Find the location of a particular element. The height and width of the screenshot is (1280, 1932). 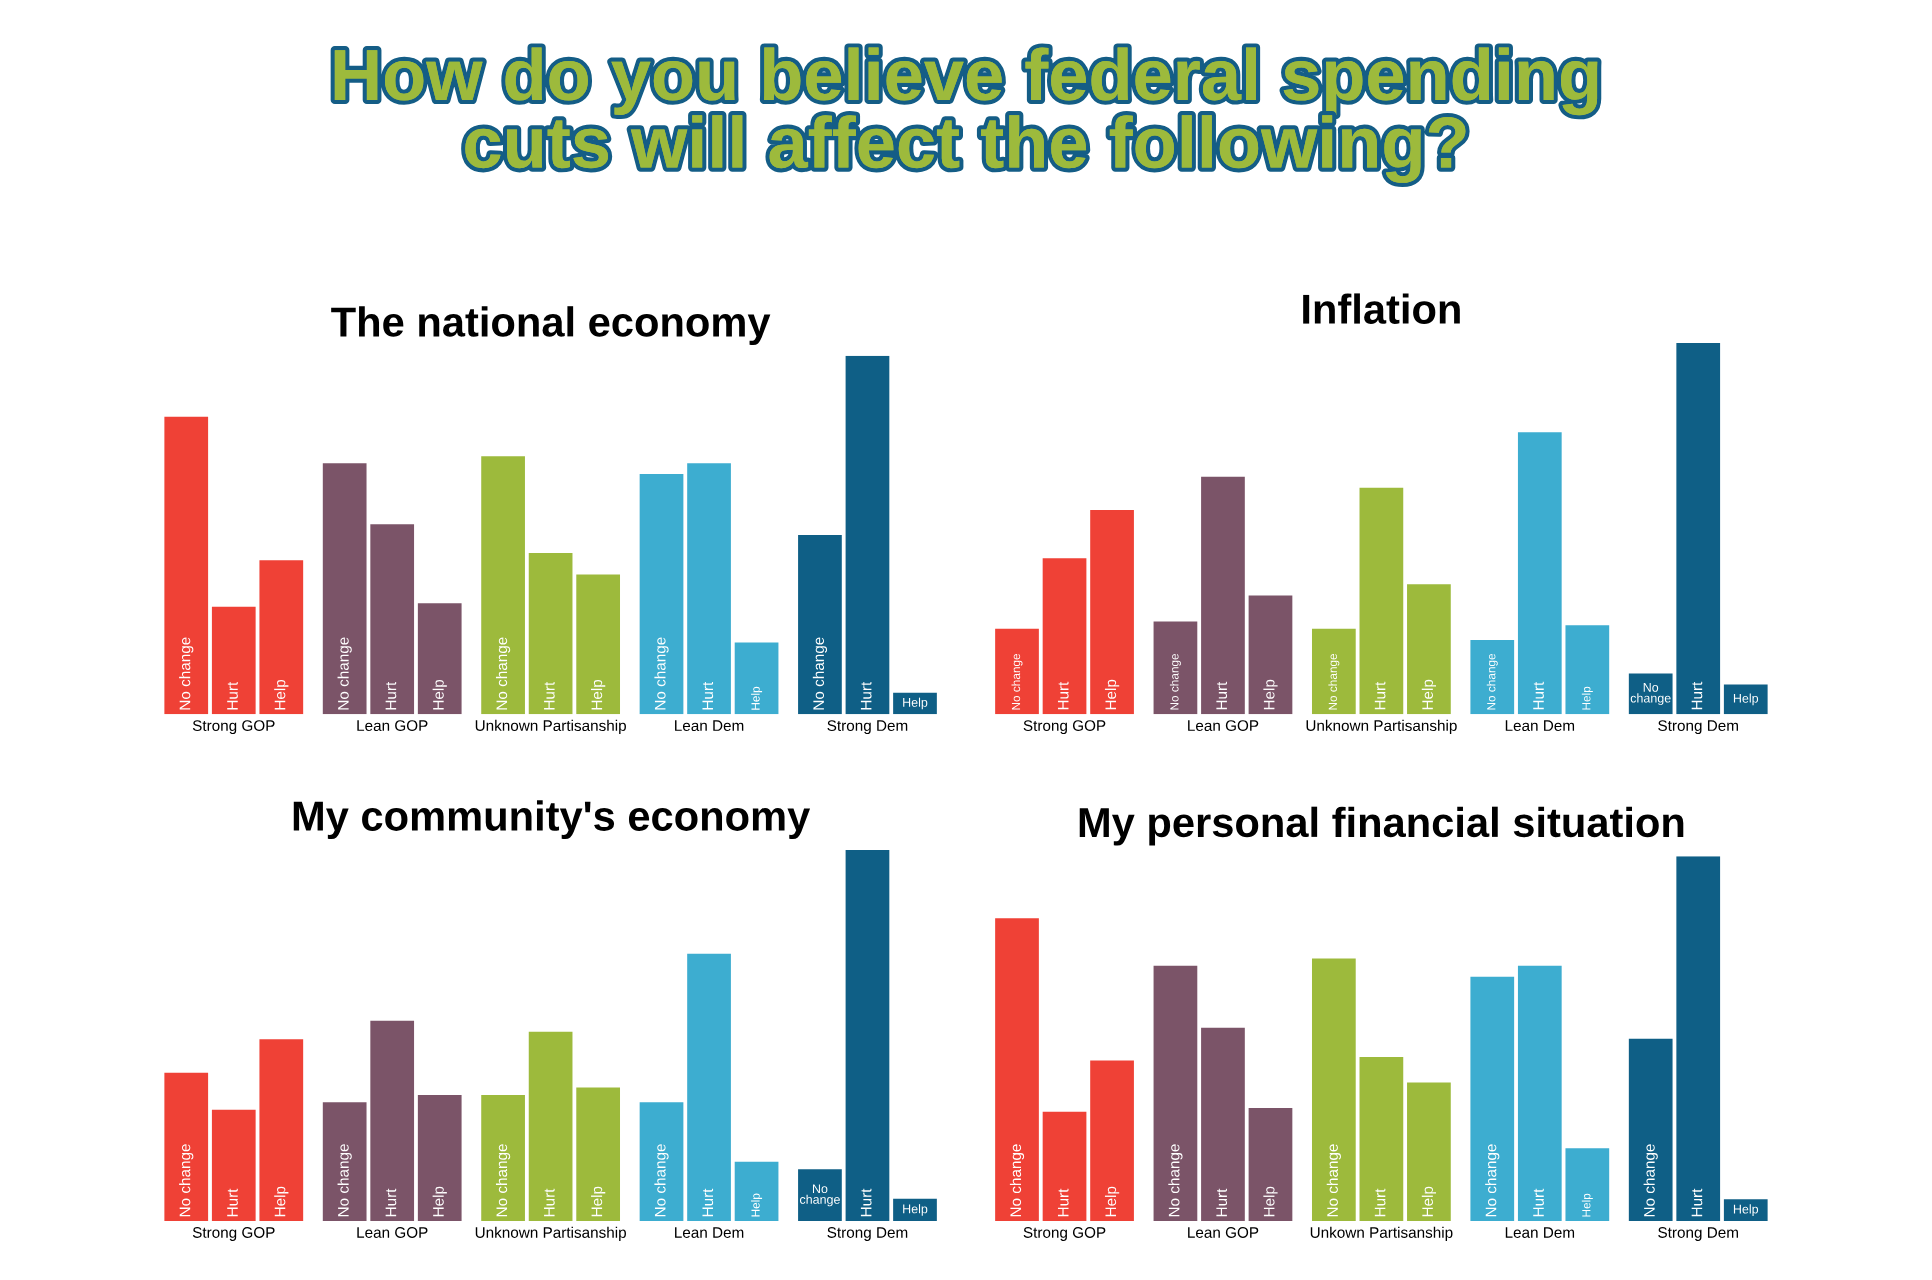

x-tick-label: Unkown Partisanship is located at coordinates (1381, 1233).